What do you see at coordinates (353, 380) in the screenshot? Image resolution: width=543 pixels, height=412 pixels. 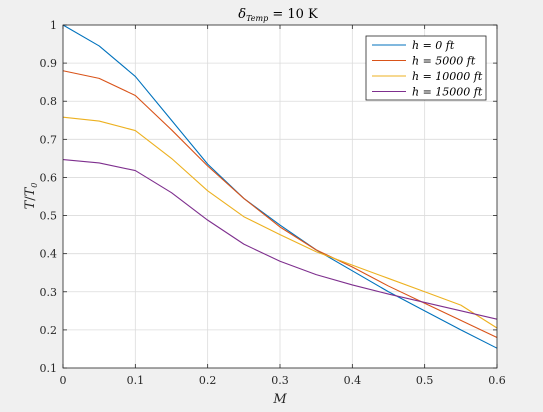 I see `x-tick-label: 0.4` at bounding box center [353, 380].